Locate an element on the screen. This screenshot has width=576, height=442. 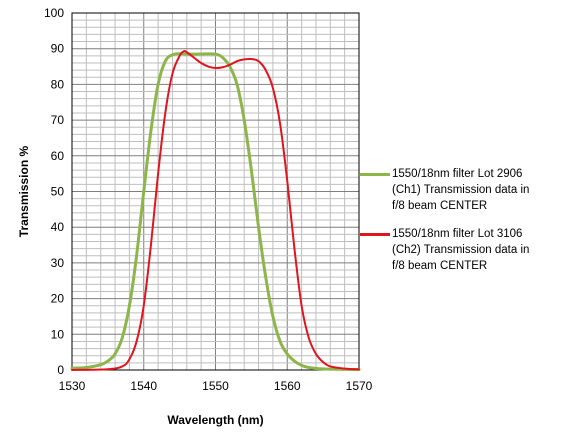
x-tick-label: 1540 is located at coordinates (143, 386).